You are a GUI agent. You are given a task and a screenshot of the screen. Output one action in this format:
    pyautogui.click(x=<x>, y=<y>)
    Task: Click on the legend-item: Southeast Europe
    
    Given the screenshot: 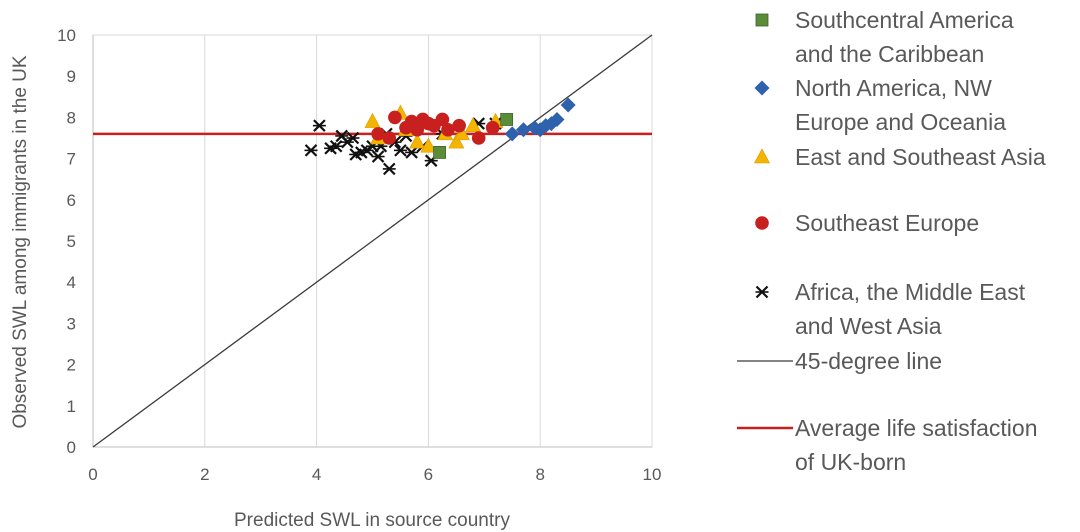 What is the action you would take?
    pyautogui.click(x=867, y=223)
    